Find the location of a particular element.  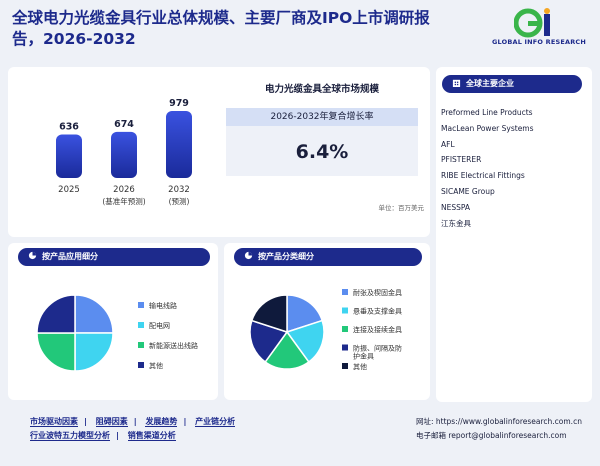

cagr-box is located at coordinates (322, 151).